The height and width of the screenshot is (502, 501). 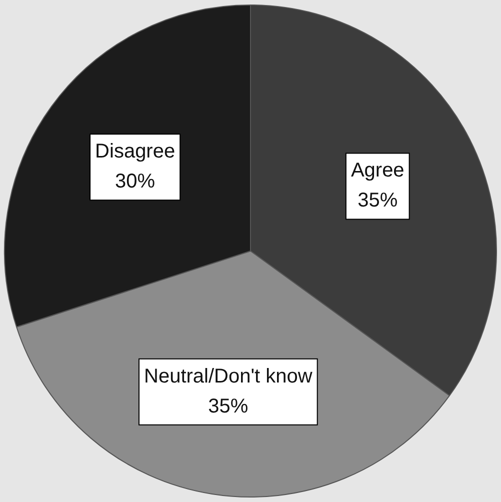 I want to click on slice-label: Disagree, so click(x=135, y=151).